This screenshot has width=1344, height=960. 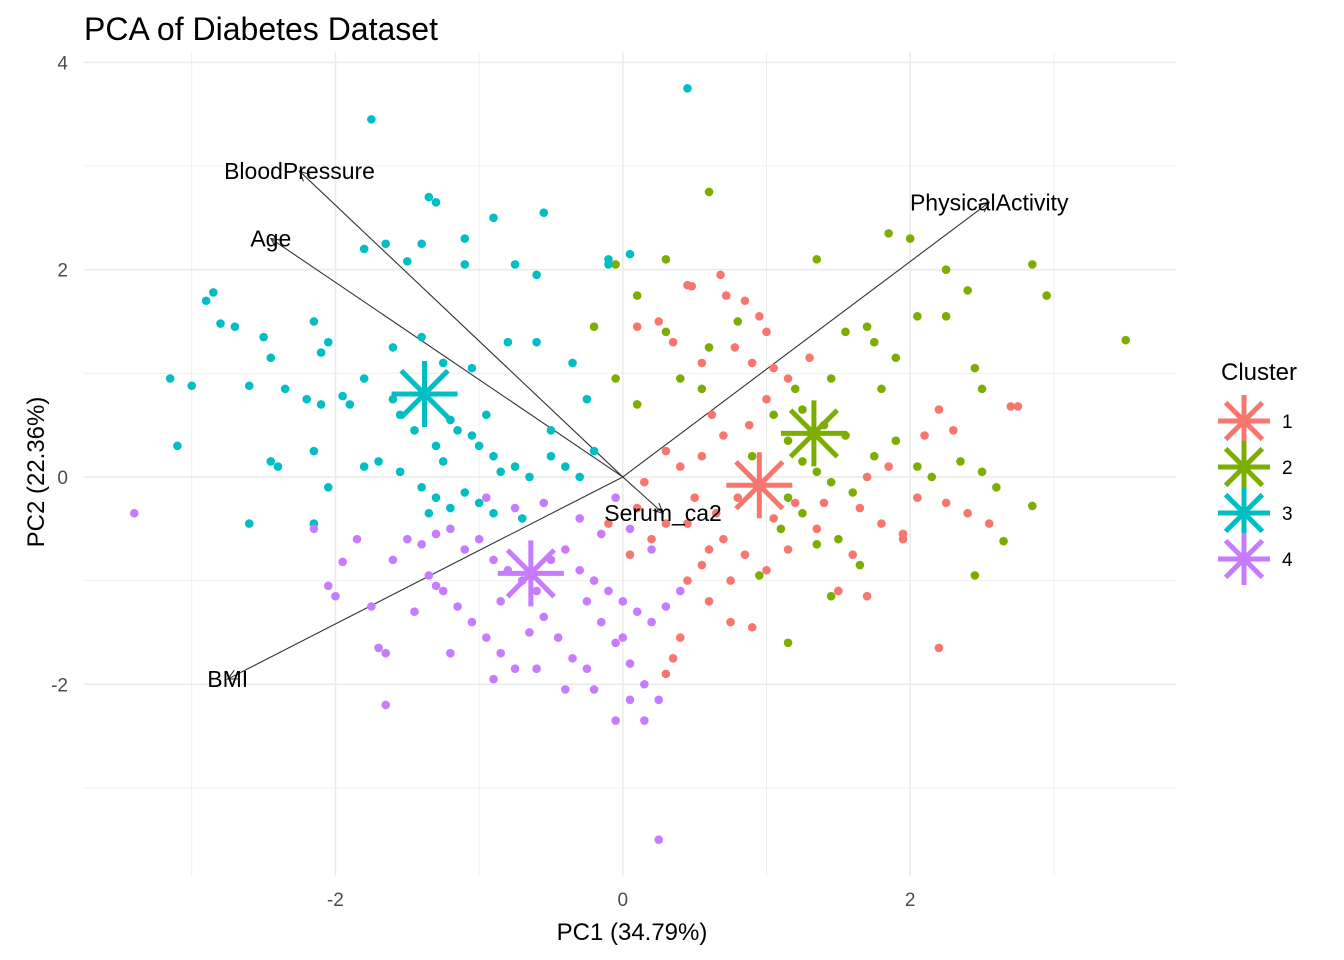 I want to click on legend-label-cluster-3: 3, so click(x=1287, y=514).